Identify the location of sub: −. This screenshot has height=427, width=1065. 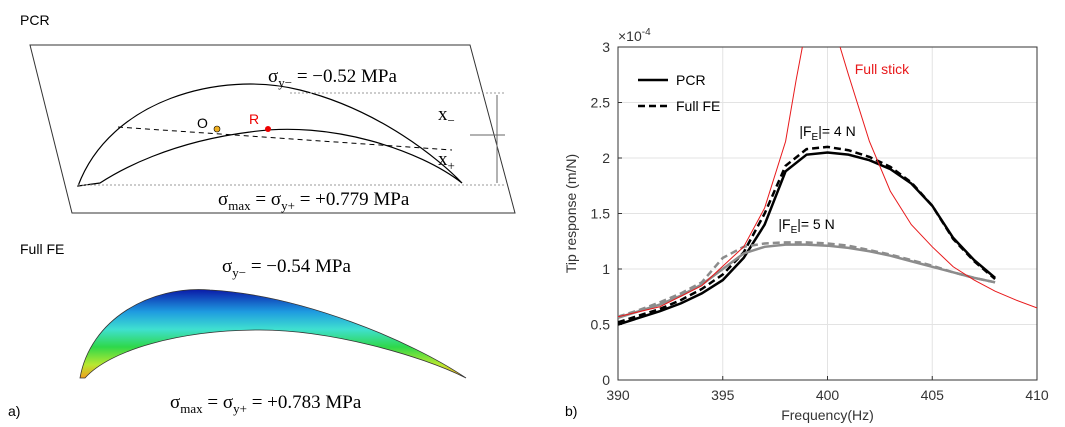
(451, 120).